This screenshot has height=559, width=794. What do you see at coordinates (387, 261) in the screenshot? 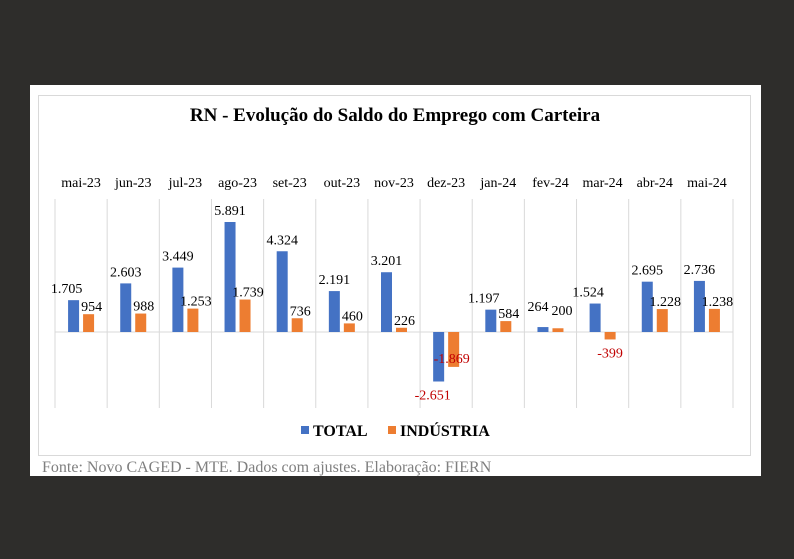
I see `data-label-total: 3.201` at bounding box center [387, 261].